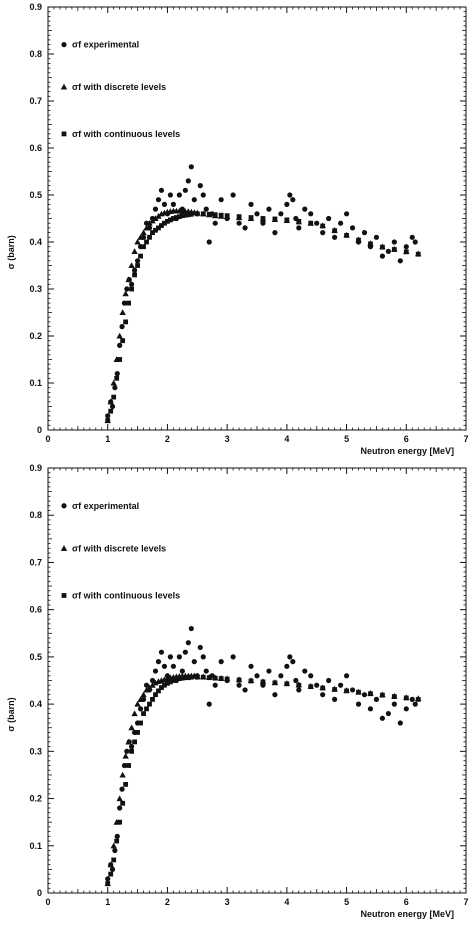  Describe the element at coordinates (47, 902) in the screenshot. I see `x-tick-label: 0` at that location.